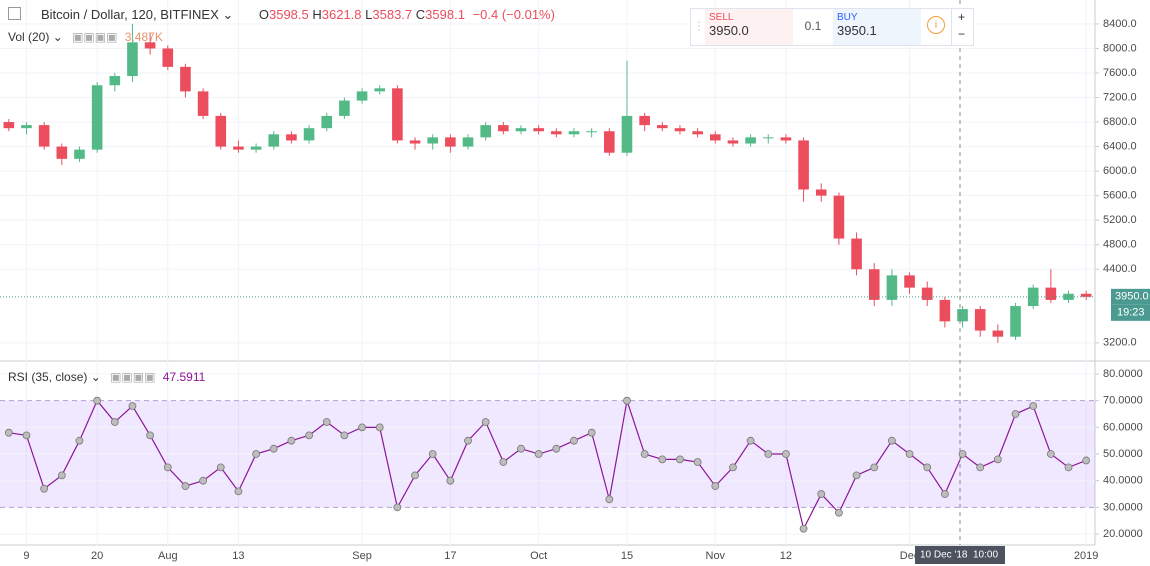  What do you see at coordinates (168, 556) in the screenshot?
I see `x-tick-label: Aug` at bounding box center [168, 556].